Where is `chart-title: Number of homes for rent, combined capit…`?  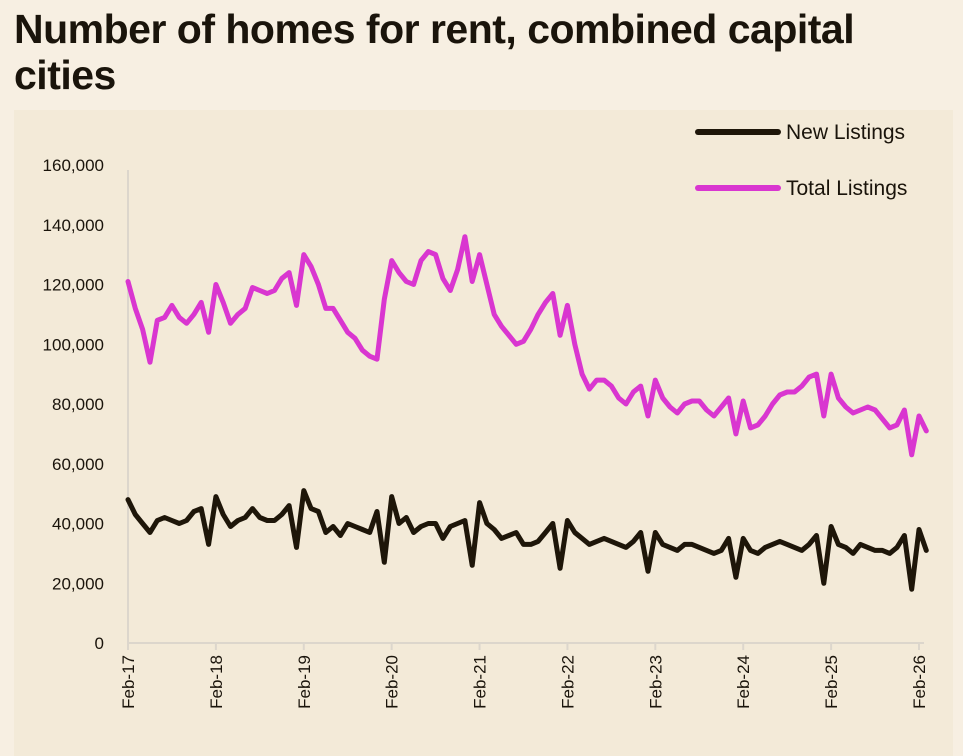
chart-title: Number of homes for rent, combined capit… is located at coordinates (434, 52).